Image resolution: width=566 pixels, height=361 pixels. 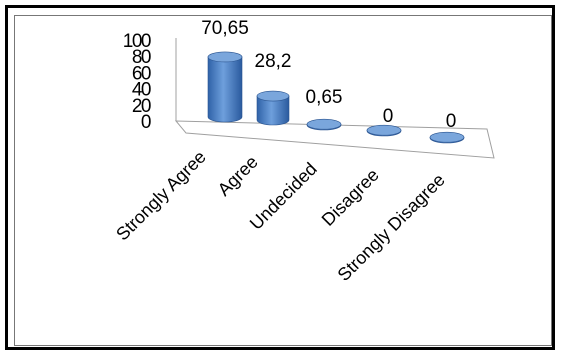 What do you see at coordinates (141, 106) in the screenshot?
I see `y-tick-label: 20` at bounding box center [141, 106].